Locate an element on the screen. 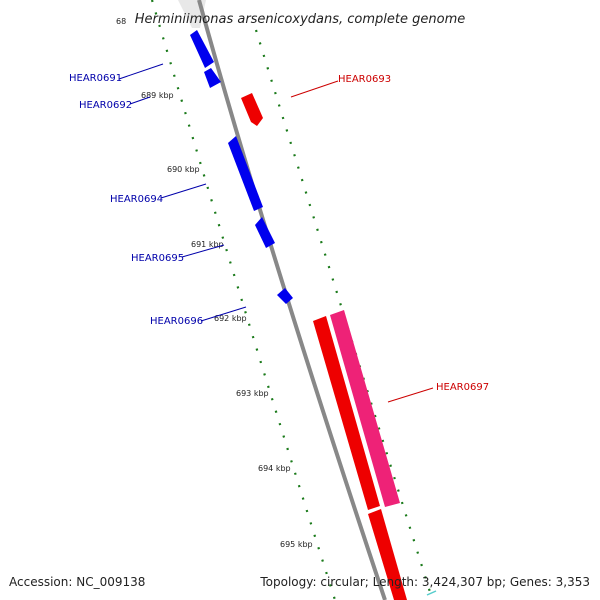 This screenshot has height=600, width=600. gene-hear0697-bar is located at coordinates (346, 413).